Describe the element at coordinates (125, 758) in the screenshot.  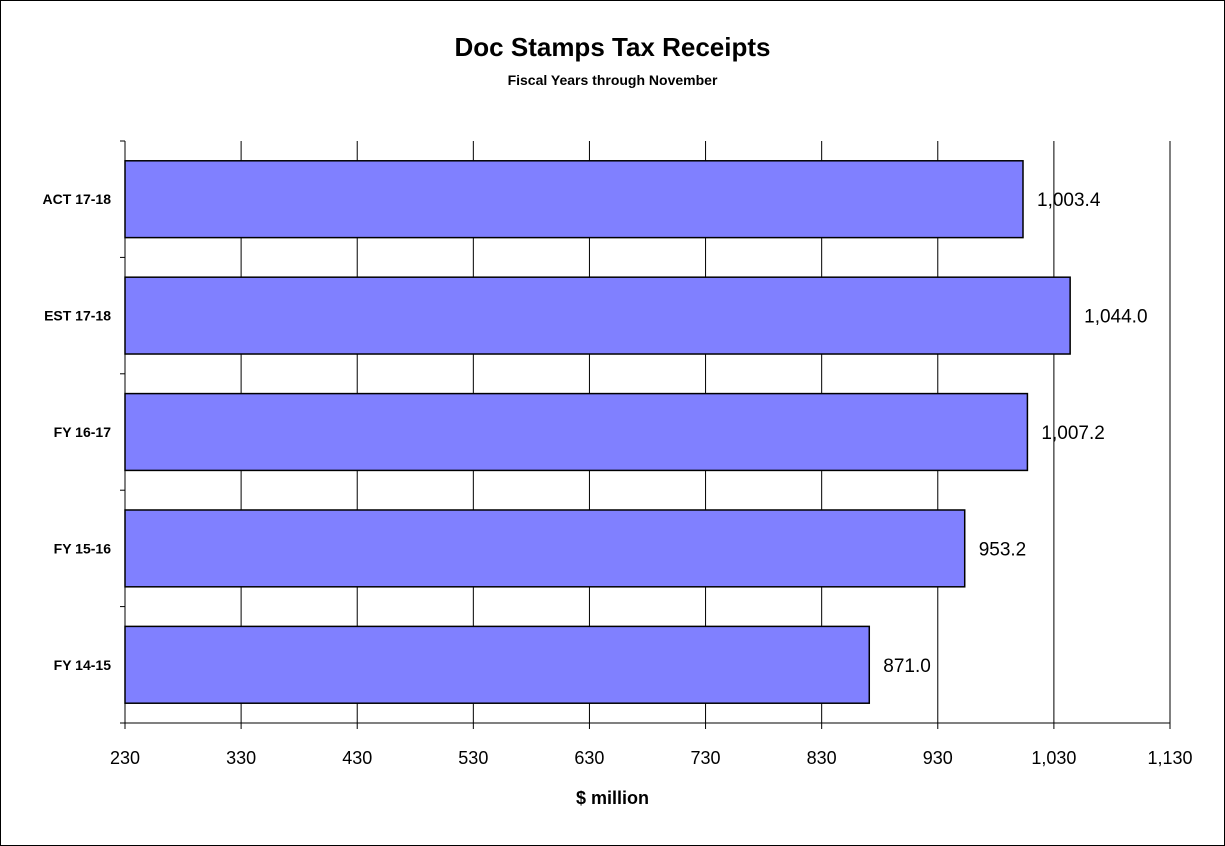
I see `x-tick-label: 230` at that location.